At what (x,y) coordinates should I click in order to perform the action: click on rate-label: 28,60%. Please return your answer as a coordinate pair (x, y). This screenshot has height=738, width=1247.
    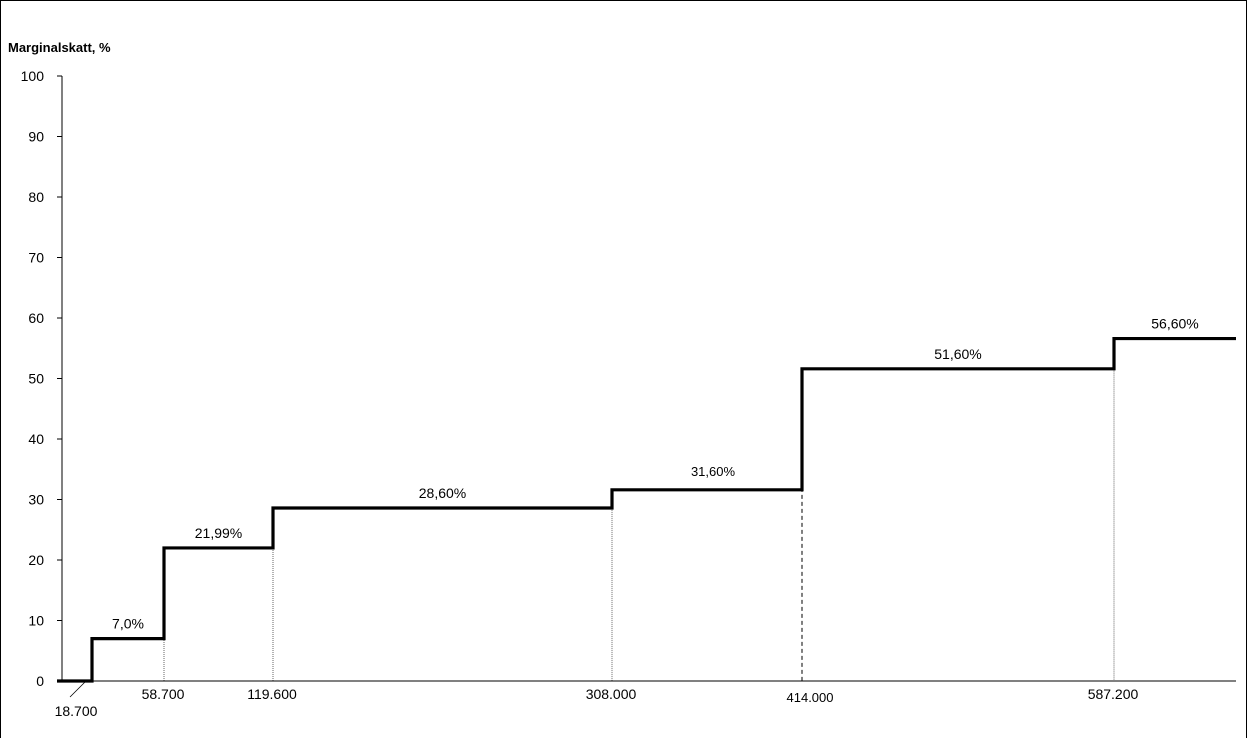
    Looking at the image, I should click on (442, 493).